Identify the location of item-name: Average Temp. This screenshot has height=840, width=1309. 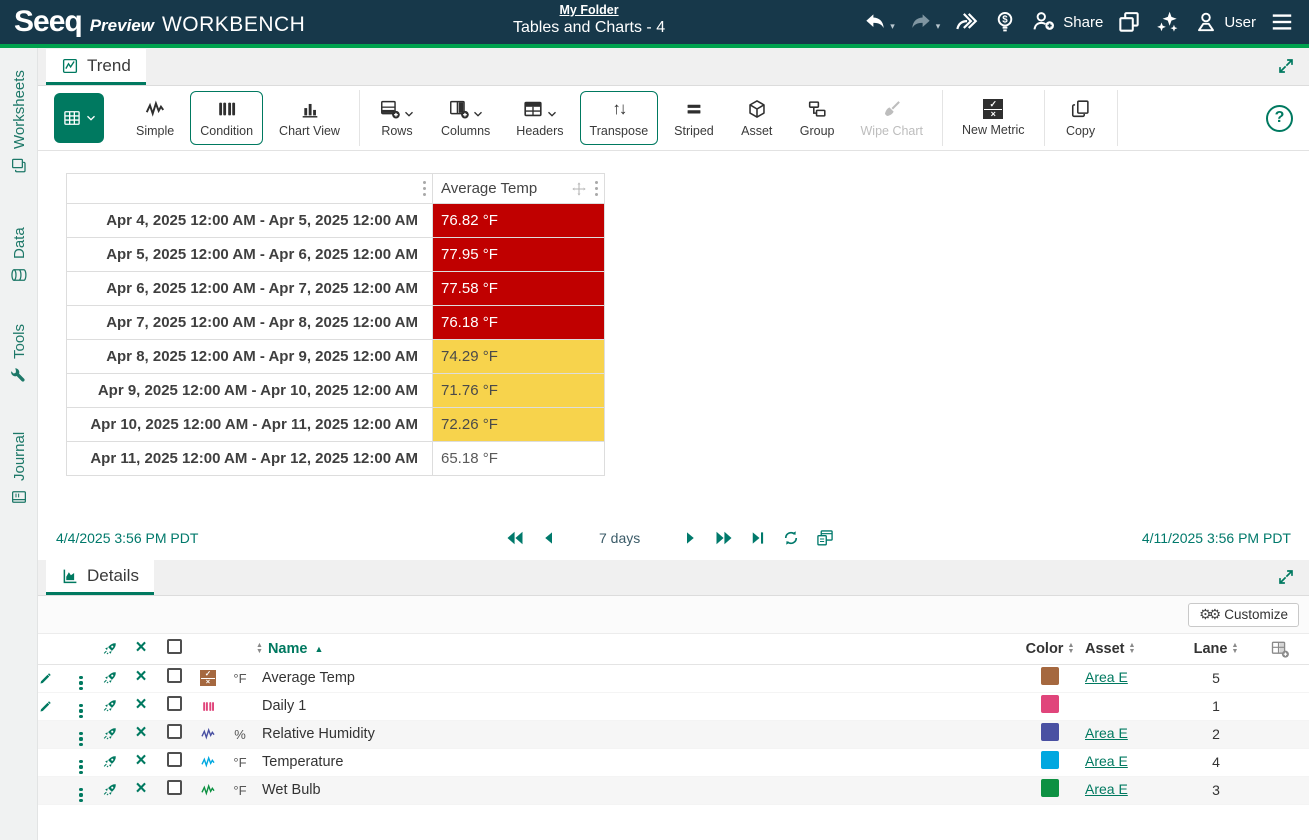
(635, 678).